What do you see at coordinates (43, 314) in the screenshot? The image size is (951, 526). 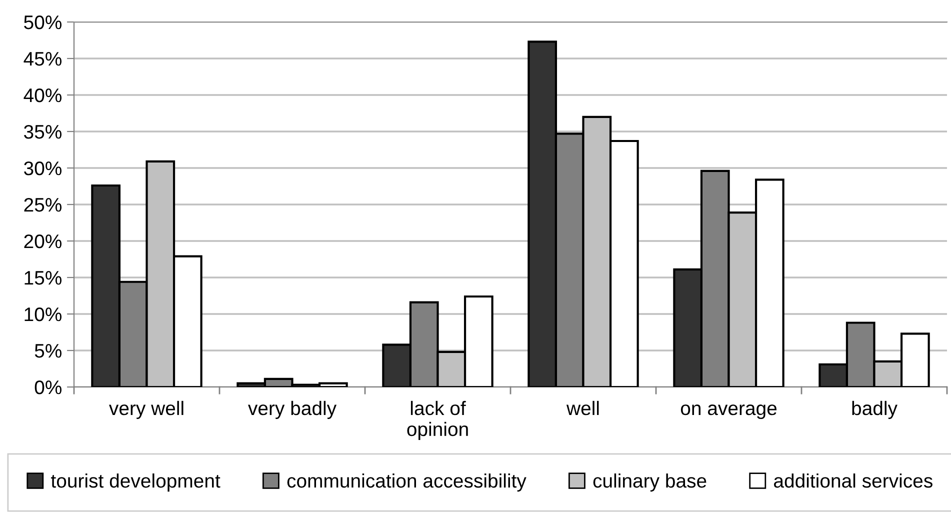 I see `y-tick-label: 10%` at bounding box center [43, 314].